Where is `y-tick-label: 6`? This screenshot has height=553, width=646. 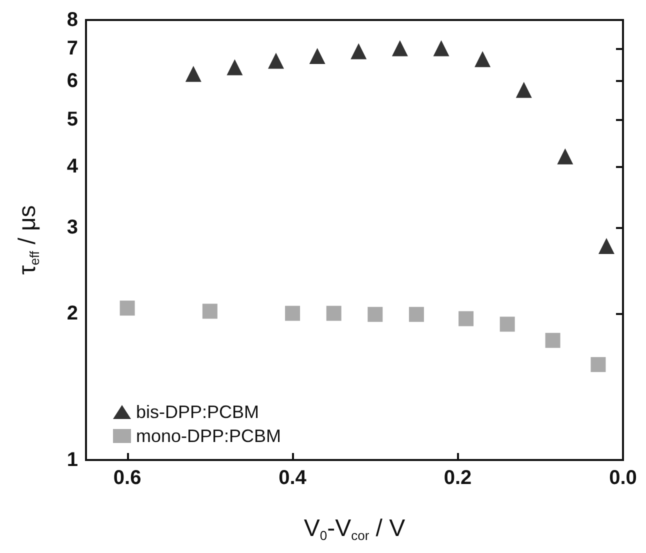
y-tick-label: 6 is located at coordinates (72, 81).